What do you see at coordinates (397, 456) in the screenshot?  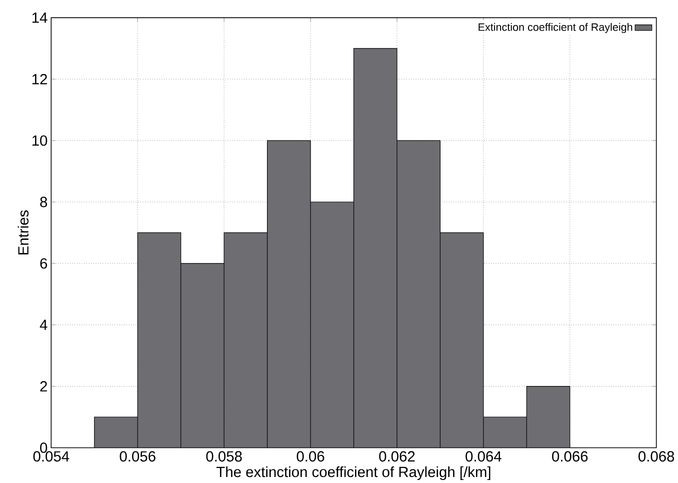 I see `x-tick-label: 0.062` at bounding box center [397, 456].